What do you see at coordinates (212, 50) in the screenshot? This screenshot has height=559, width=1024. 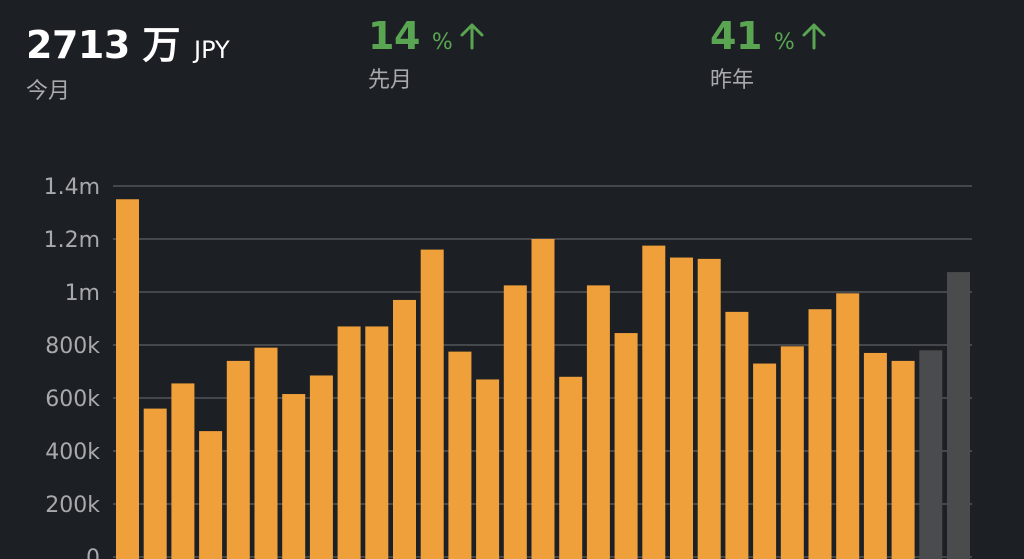 I see `currency-unit: JPY` at bounding box center [212, 50].